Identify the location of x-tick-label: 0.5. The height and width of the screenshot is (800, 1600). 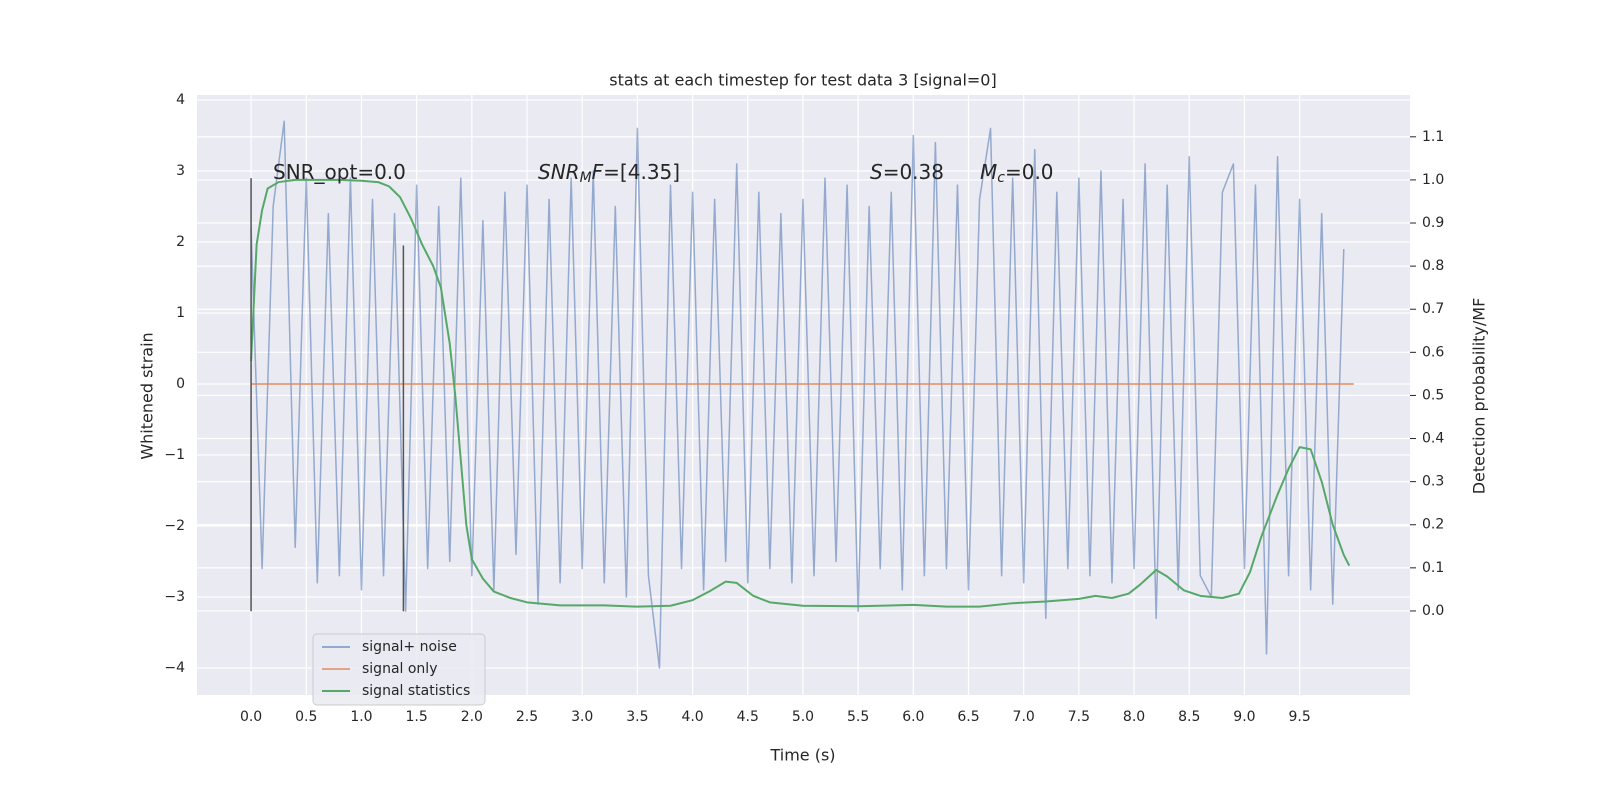
(306, 717).